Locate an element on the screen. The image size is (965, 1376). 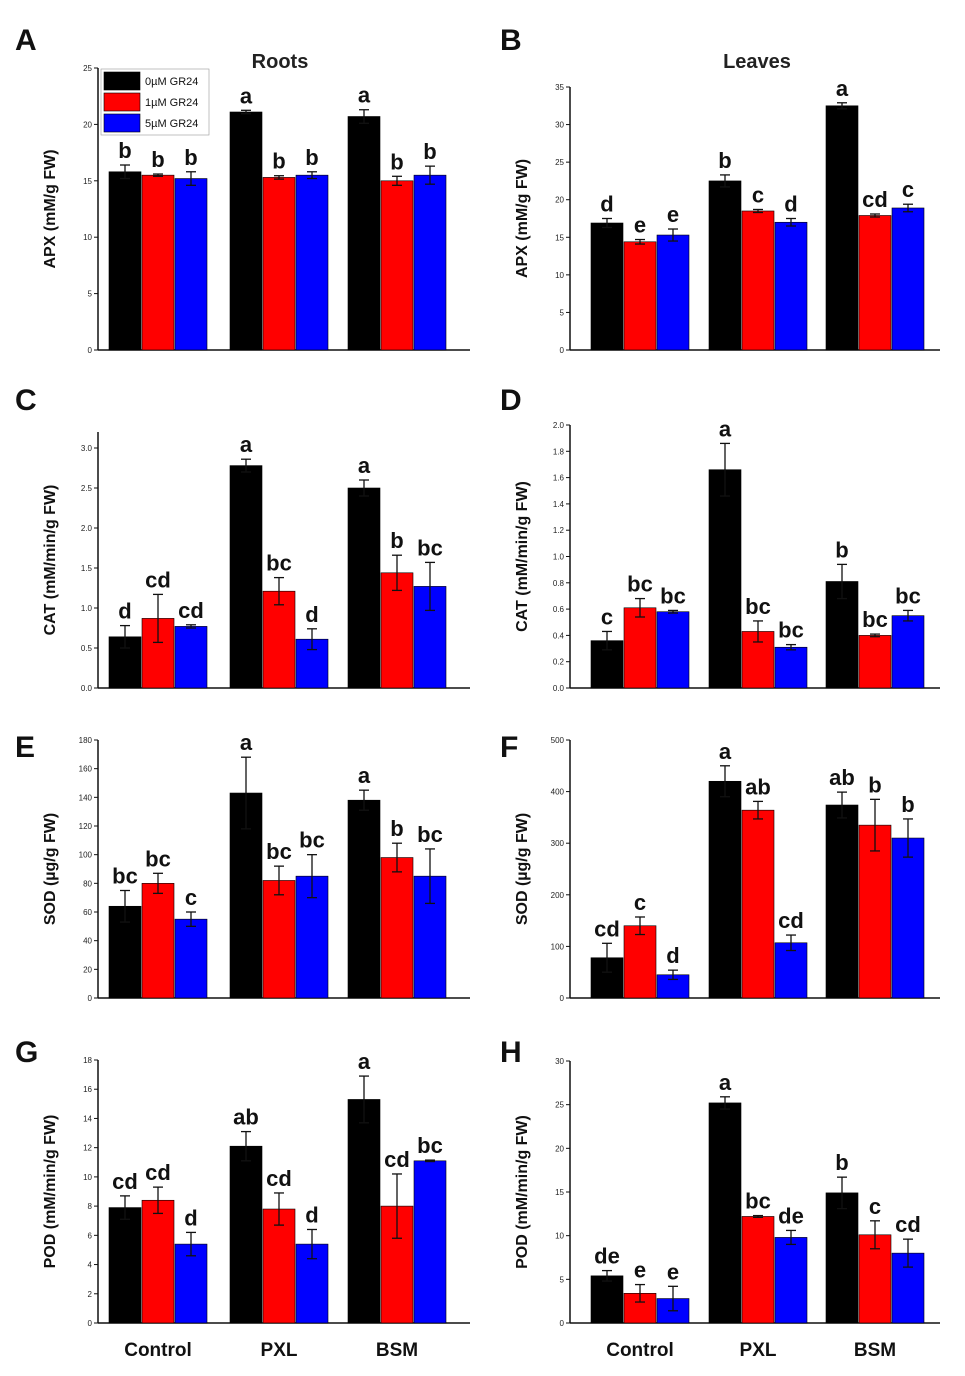
y-tick-label: 10 is located at coordinates (559, 1236).